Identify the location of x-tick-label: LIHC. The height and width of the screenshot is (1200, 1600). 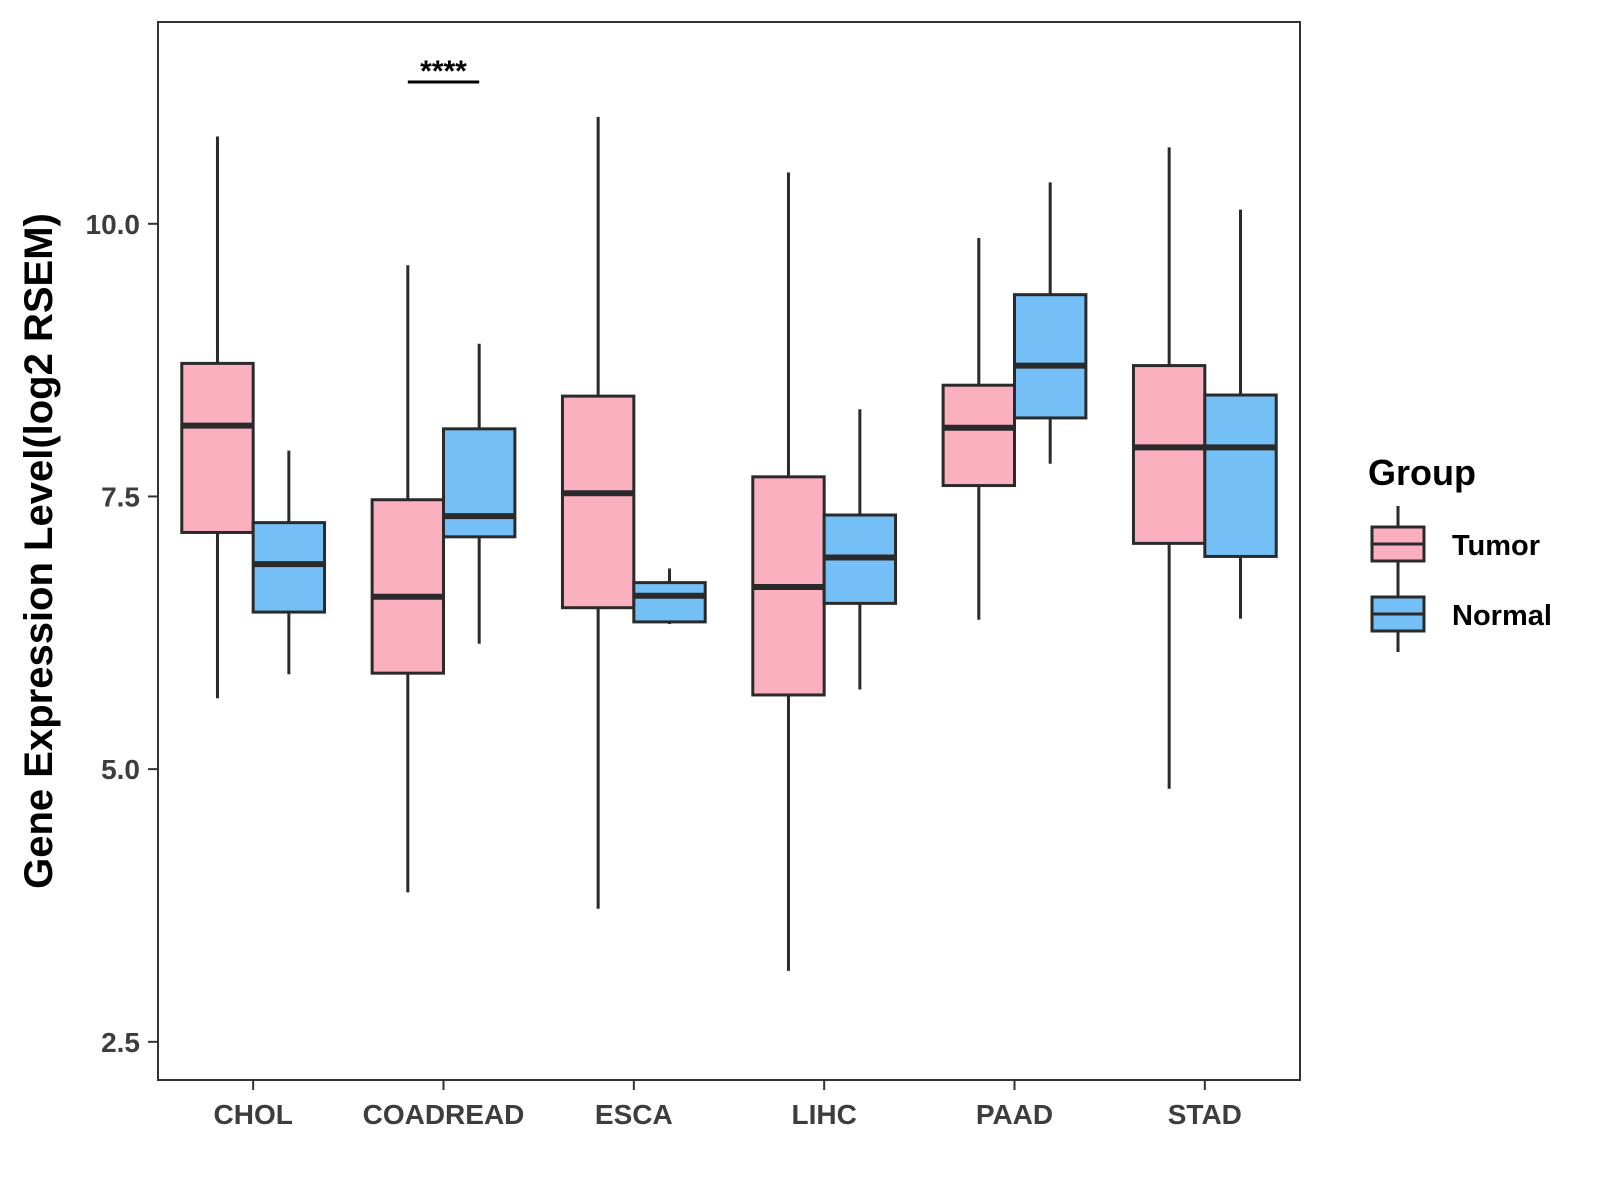
(824, 1114).